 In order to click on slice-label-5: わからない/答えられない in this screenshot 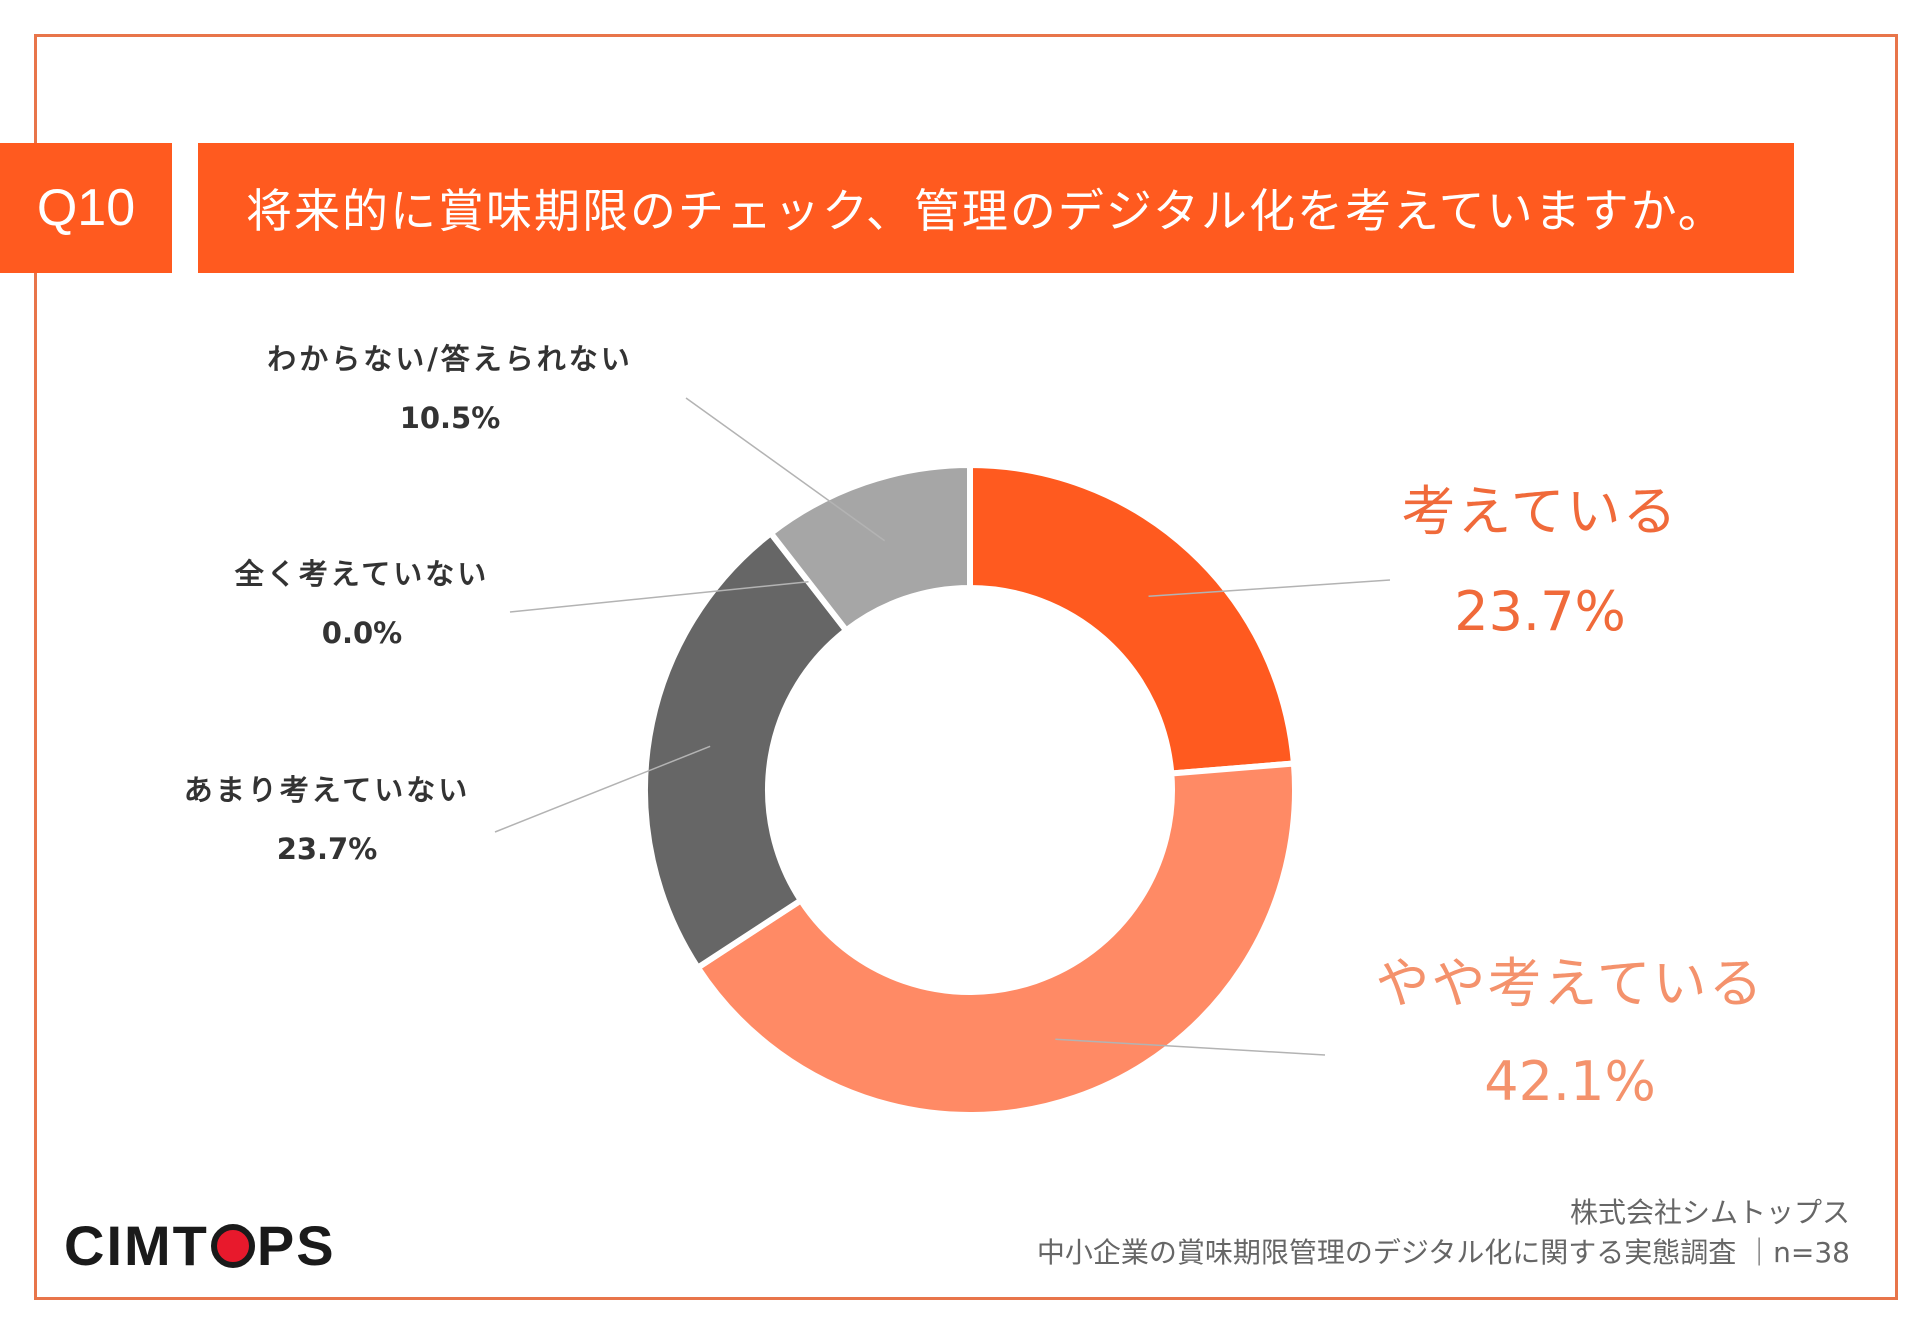, I will do `click(450, 359)`.